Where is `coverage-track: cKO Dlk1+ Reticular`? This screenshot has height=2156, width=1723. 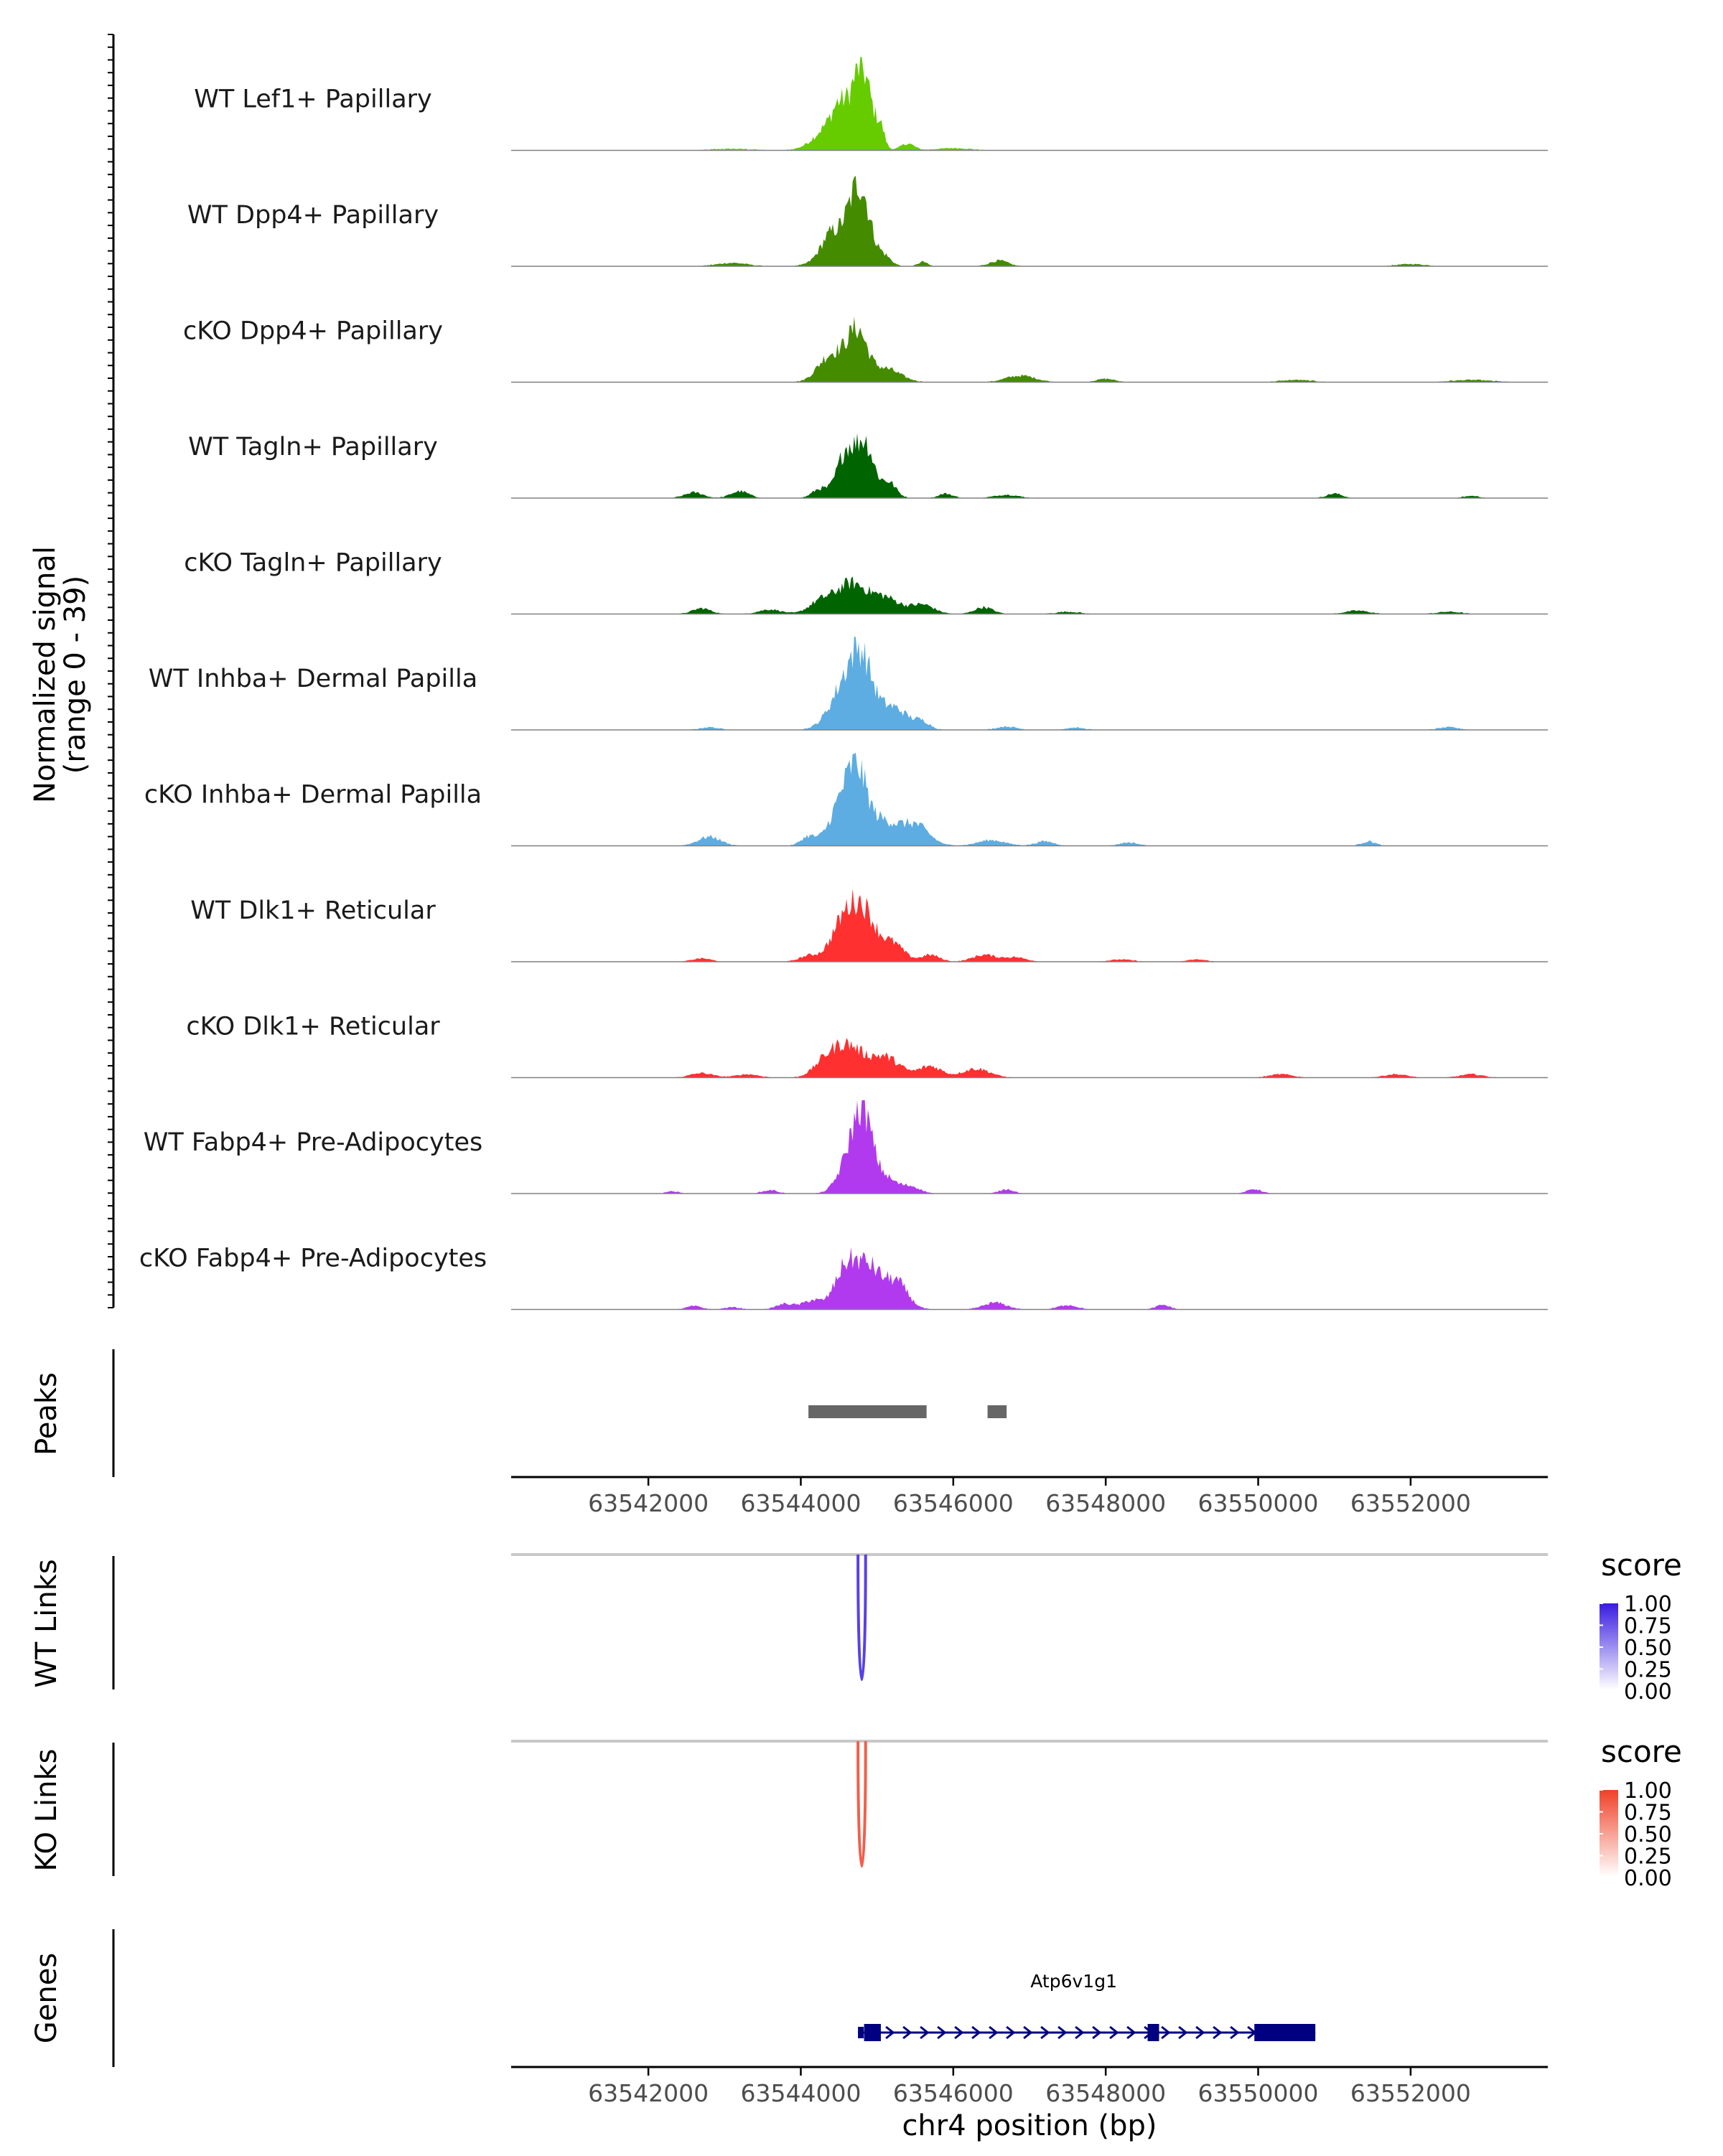
coverage-track: cKO Dlk1+ Reticular is located at coordinates (867, 1046).